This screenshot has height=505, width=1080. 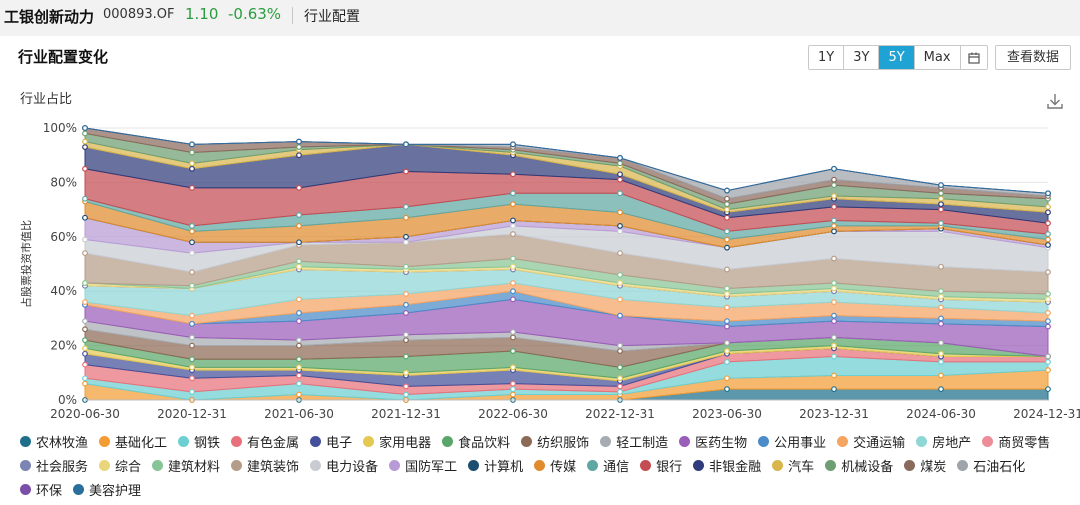 I want to click on legend-item: 非银金融, so click(x=727, y=465).